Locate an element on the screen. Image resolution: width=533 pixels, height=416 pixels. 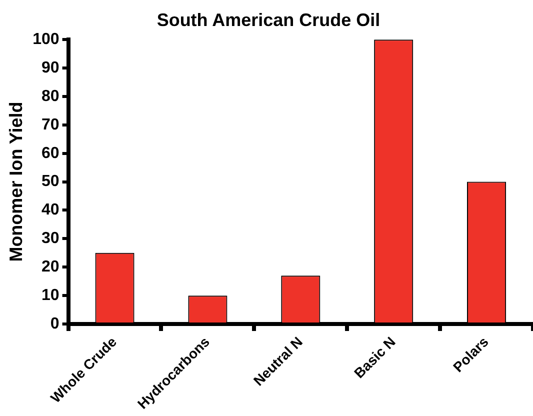
y-tick-label: 30 is located at coordinates (51, 239).